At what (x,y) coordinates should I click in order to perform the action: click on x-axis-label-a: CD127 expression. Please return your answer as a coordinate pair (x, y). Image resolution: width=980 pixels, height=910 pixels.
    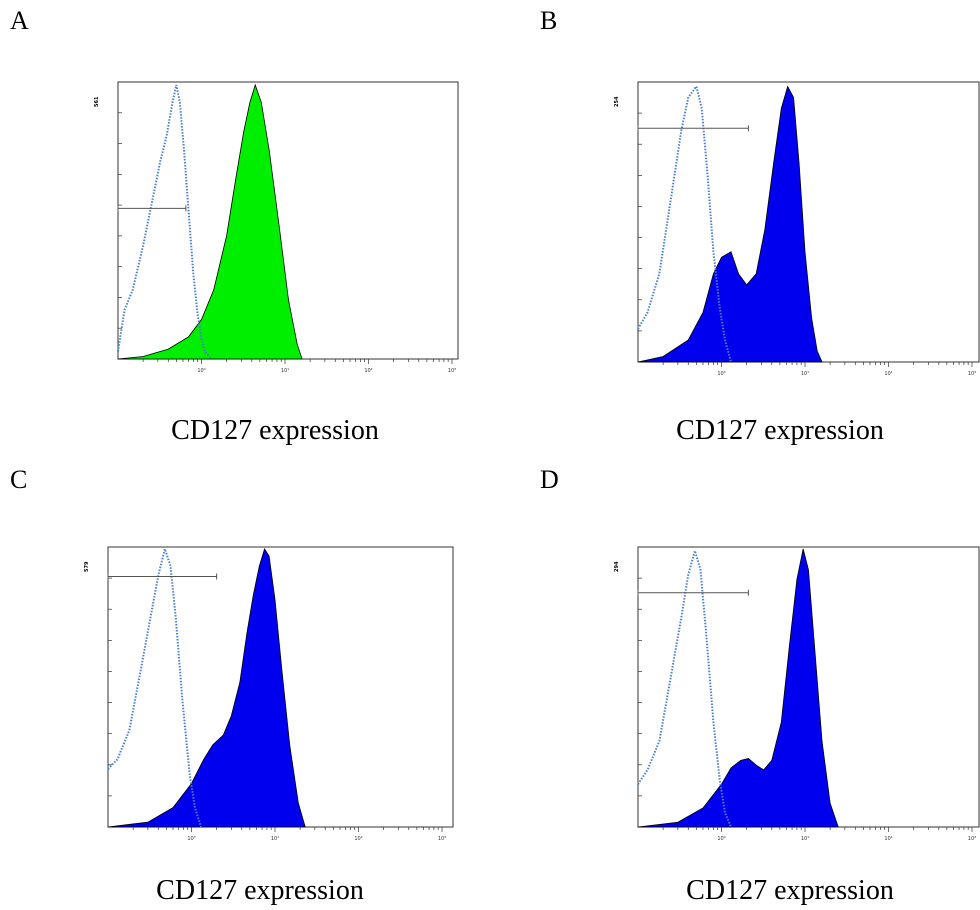
    Looking at the image, I should click on (275, 430).